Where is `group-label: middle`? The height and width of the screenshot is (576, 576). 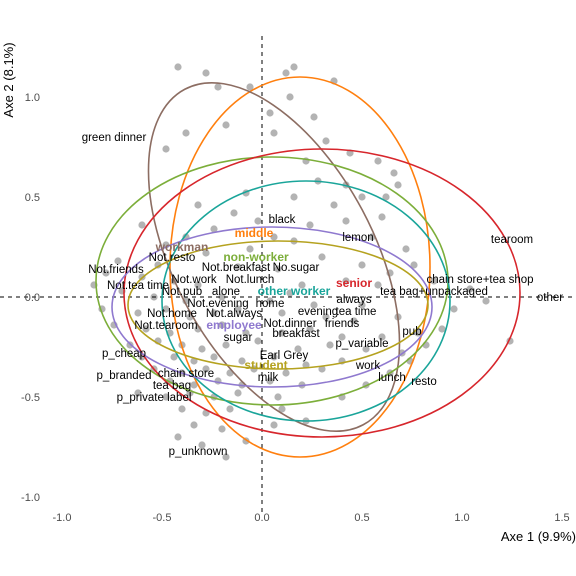
group-label: middle is located at coordinates (254, 233).